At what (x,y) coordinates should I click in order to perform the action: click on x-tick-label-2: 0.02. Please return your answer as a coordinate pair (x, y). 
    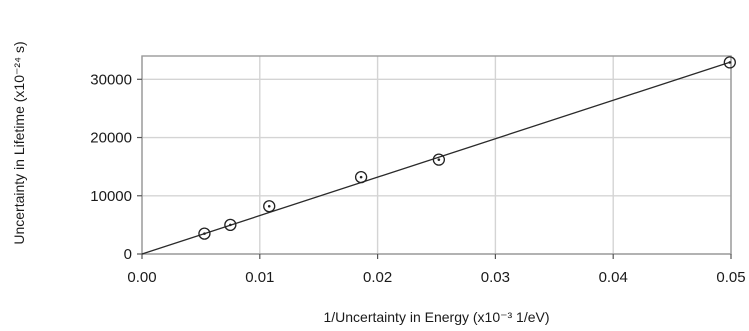
    Looking at the image, I should click on (377, 277).